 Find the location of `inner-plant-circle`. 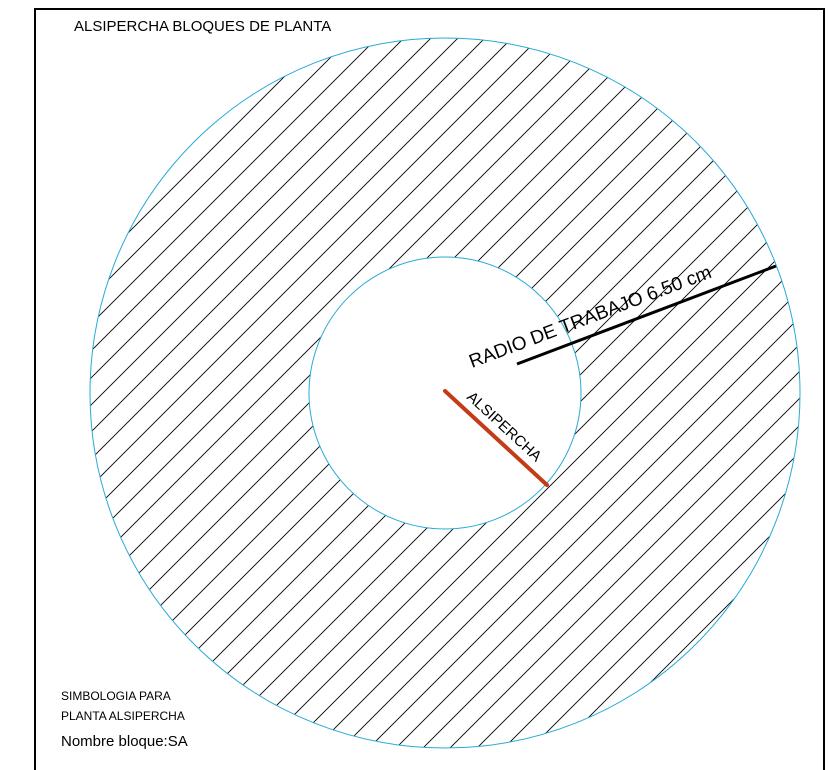

inner-plant-circle is located at coordinates (445, 393).